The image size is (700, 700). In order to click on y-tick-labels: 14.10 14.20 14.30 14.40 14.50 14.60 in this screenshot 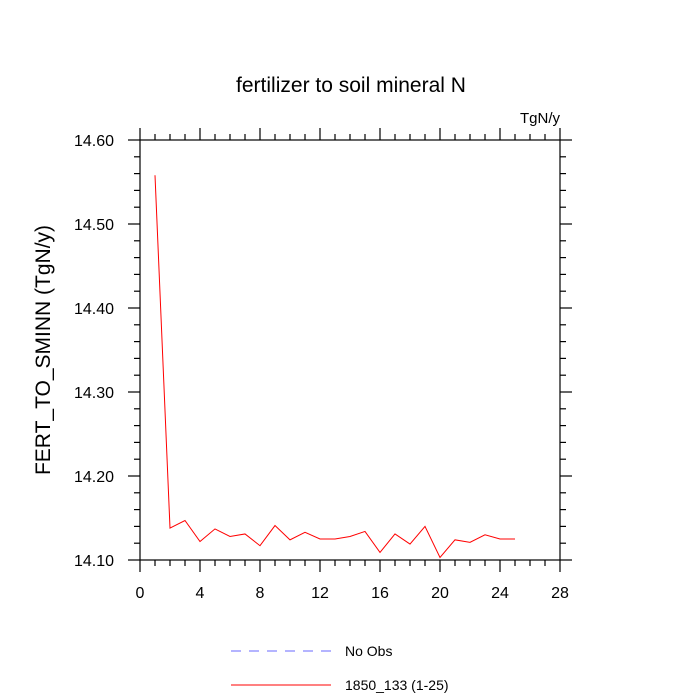, I will do `click(94, 351)`.